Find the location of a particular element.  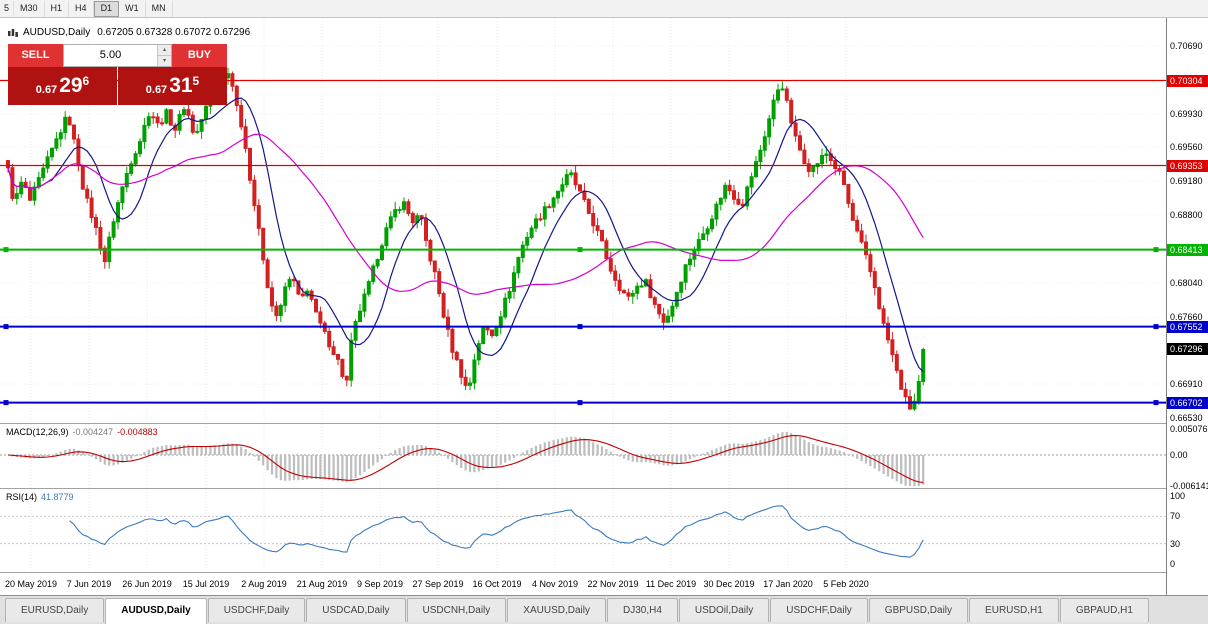

sell-price-prefix: 0.67 is located at coordinates (46, 90).